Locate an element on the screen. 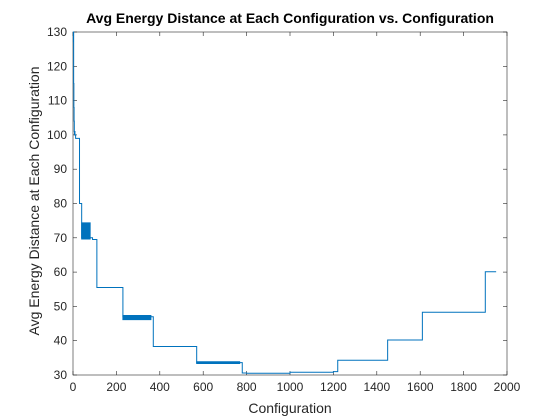 This screenshot has height=420, width=560. x-tick-label: 1200 is located at coordinates (333, 387).